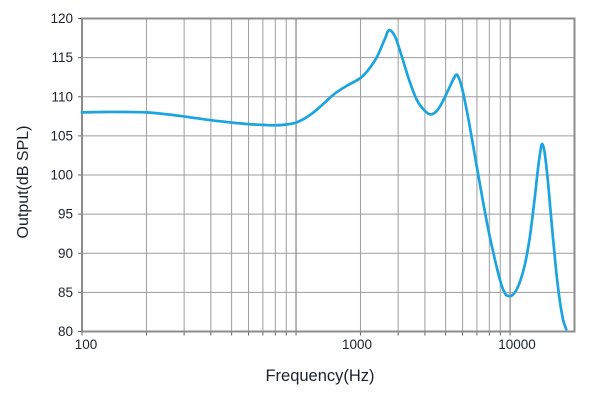 This screenshot has height=414, width=601. Describe the element at coordinates (62, 96) in the screenshot. I see `y-tick-label: 110` at that location.